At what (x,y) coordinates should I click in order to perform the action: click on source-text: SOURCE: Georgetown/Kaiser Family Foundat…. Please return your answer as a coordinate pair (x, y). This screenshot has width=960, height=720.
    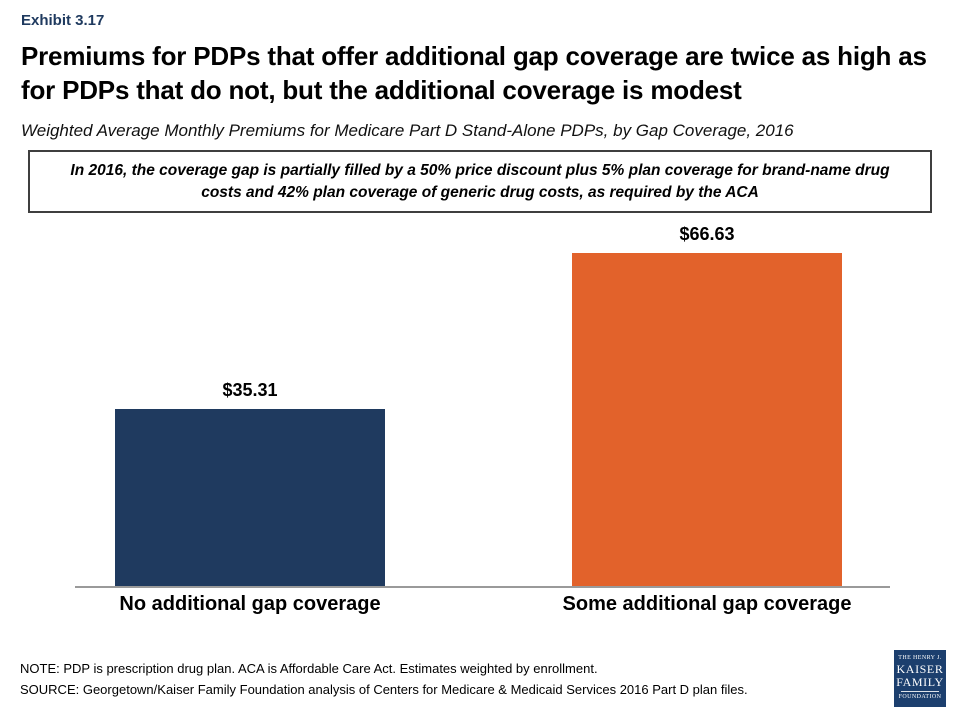
    Looking at the image, I should click on (384, 689).